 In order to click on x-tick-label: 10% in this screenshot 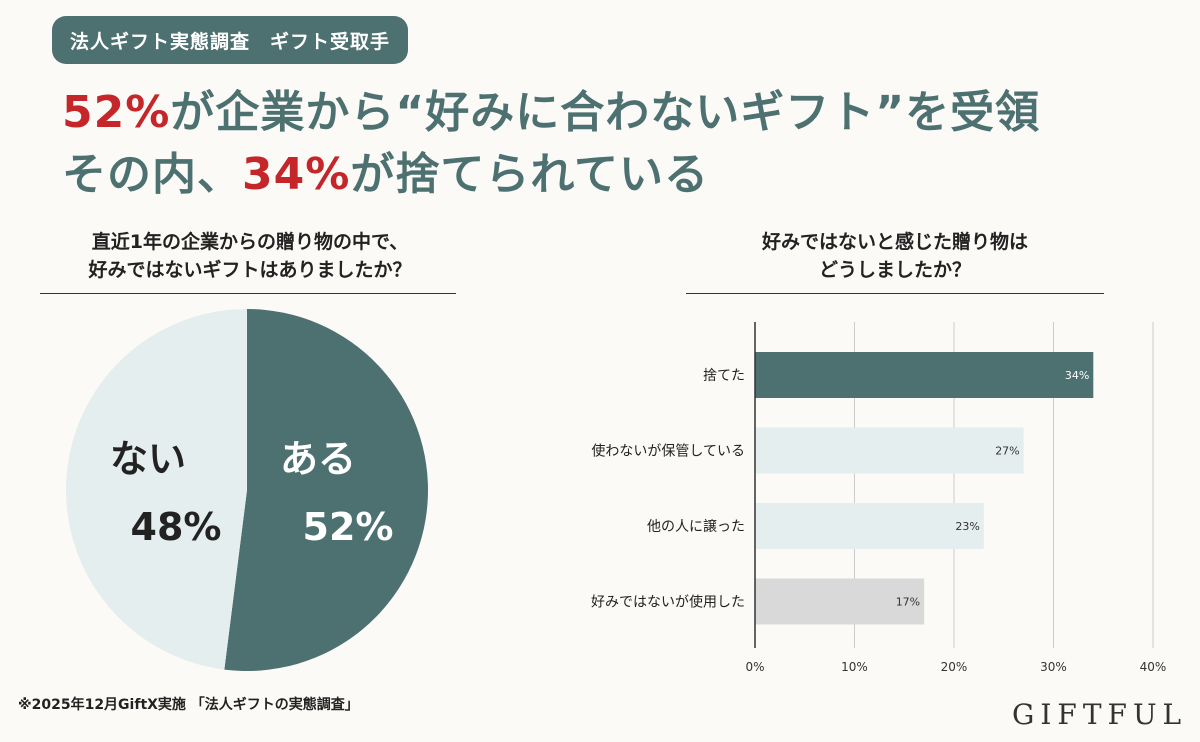, I will do `click(854, 667)`.